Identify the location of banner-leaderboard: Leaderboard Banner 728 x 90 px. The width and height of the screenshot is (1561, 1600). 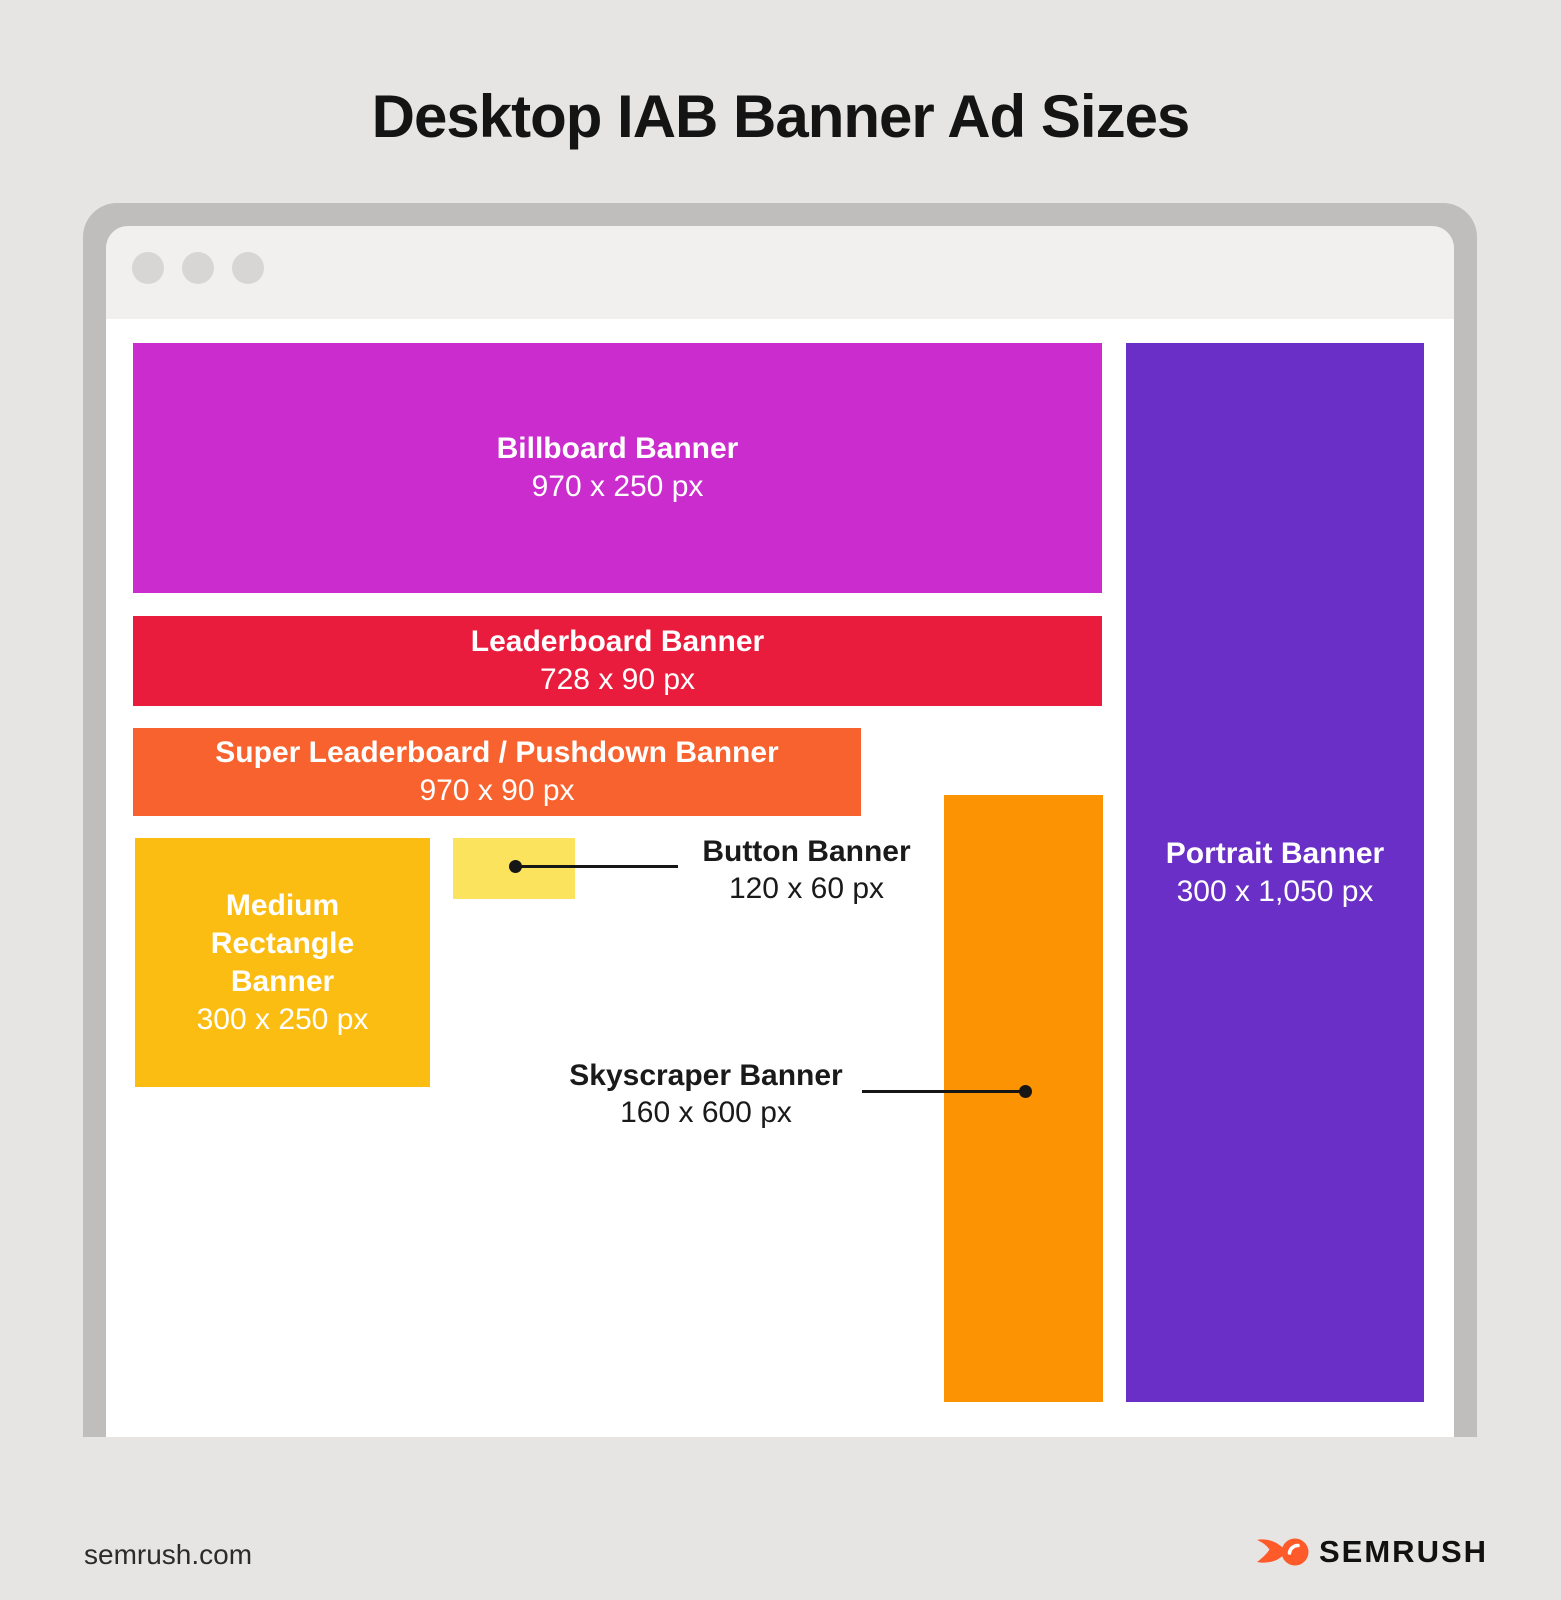
(617, 661).